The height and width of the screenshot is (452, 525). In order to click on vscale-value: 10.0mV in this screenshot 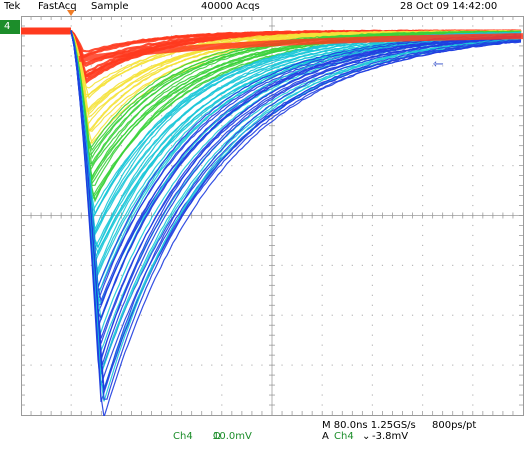, I will do `click(232, 436)`.